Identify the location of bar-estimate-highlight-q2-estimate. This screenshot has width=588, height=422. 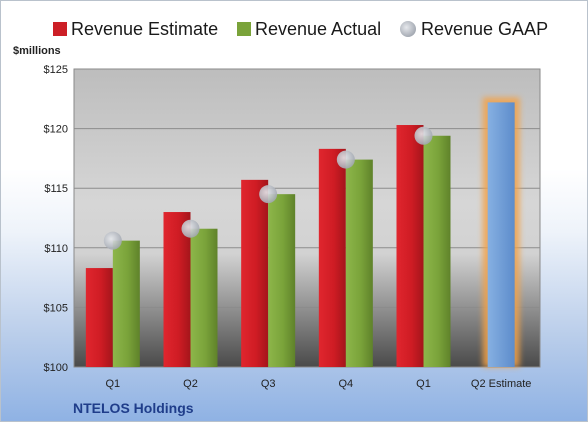
(501, 234).